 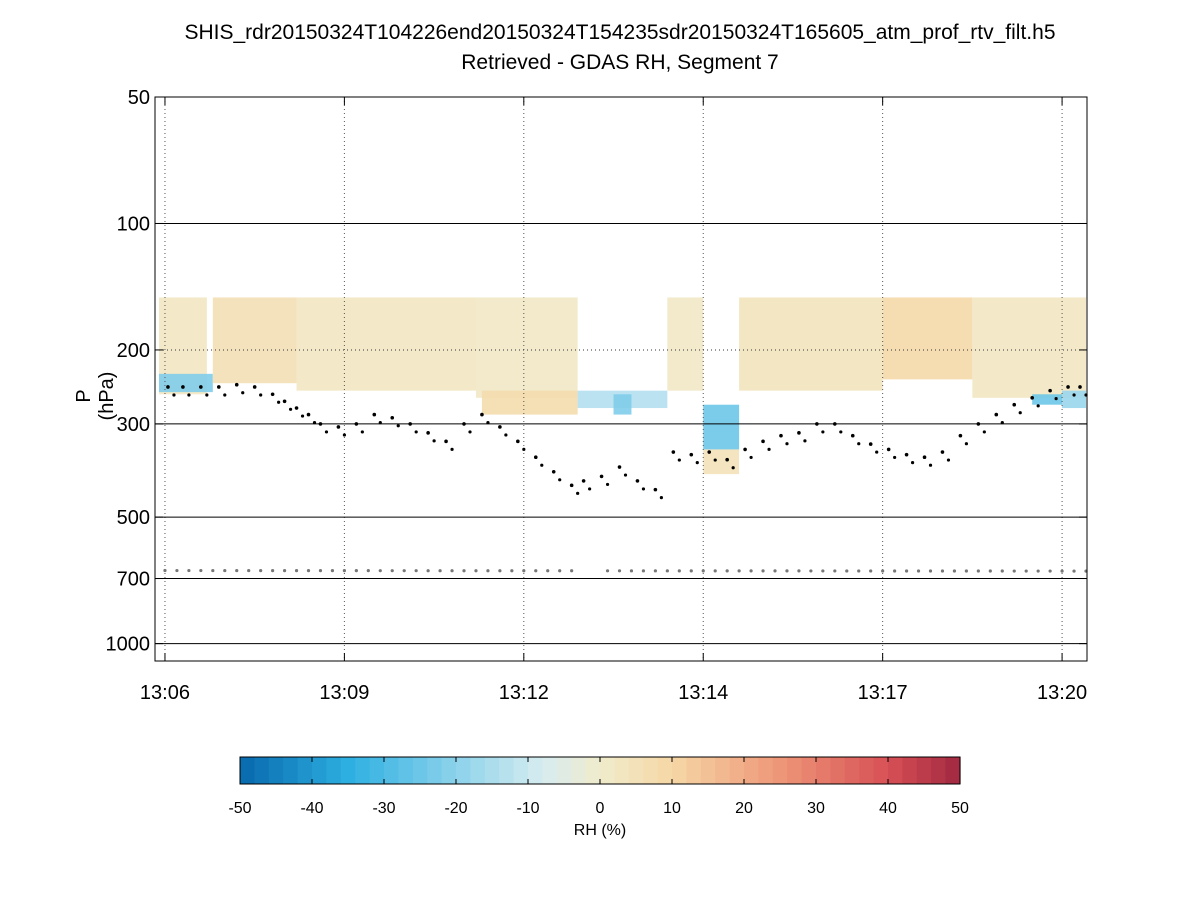 I want to click on y-tick-label: 50, so click(x=139, y=98).